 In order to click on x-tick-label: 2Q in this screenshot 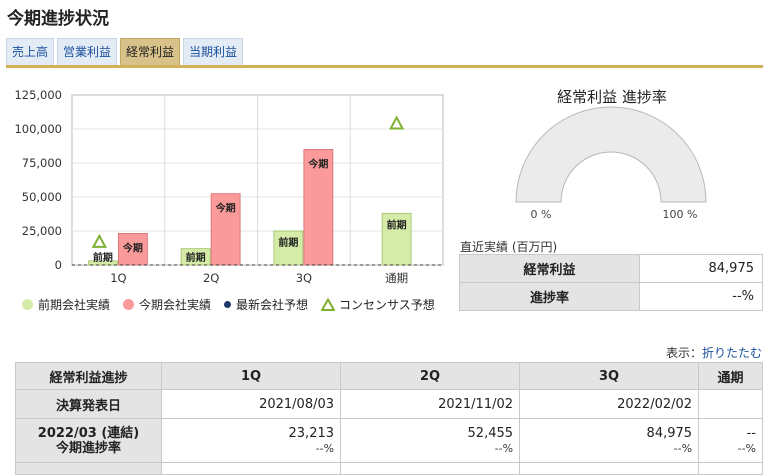, I will do `click(211, 278)`.